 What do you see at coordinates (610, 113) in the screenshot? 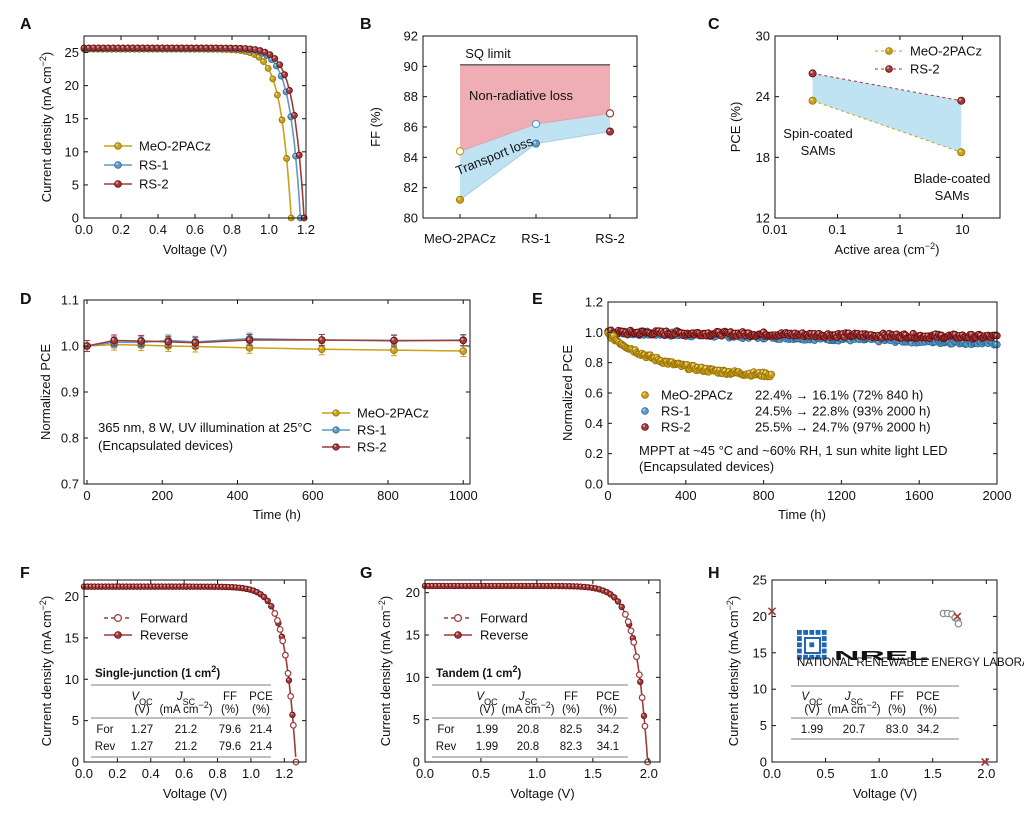
I see `panel-b-upper-point-dot` at bounding box center [610, 113].